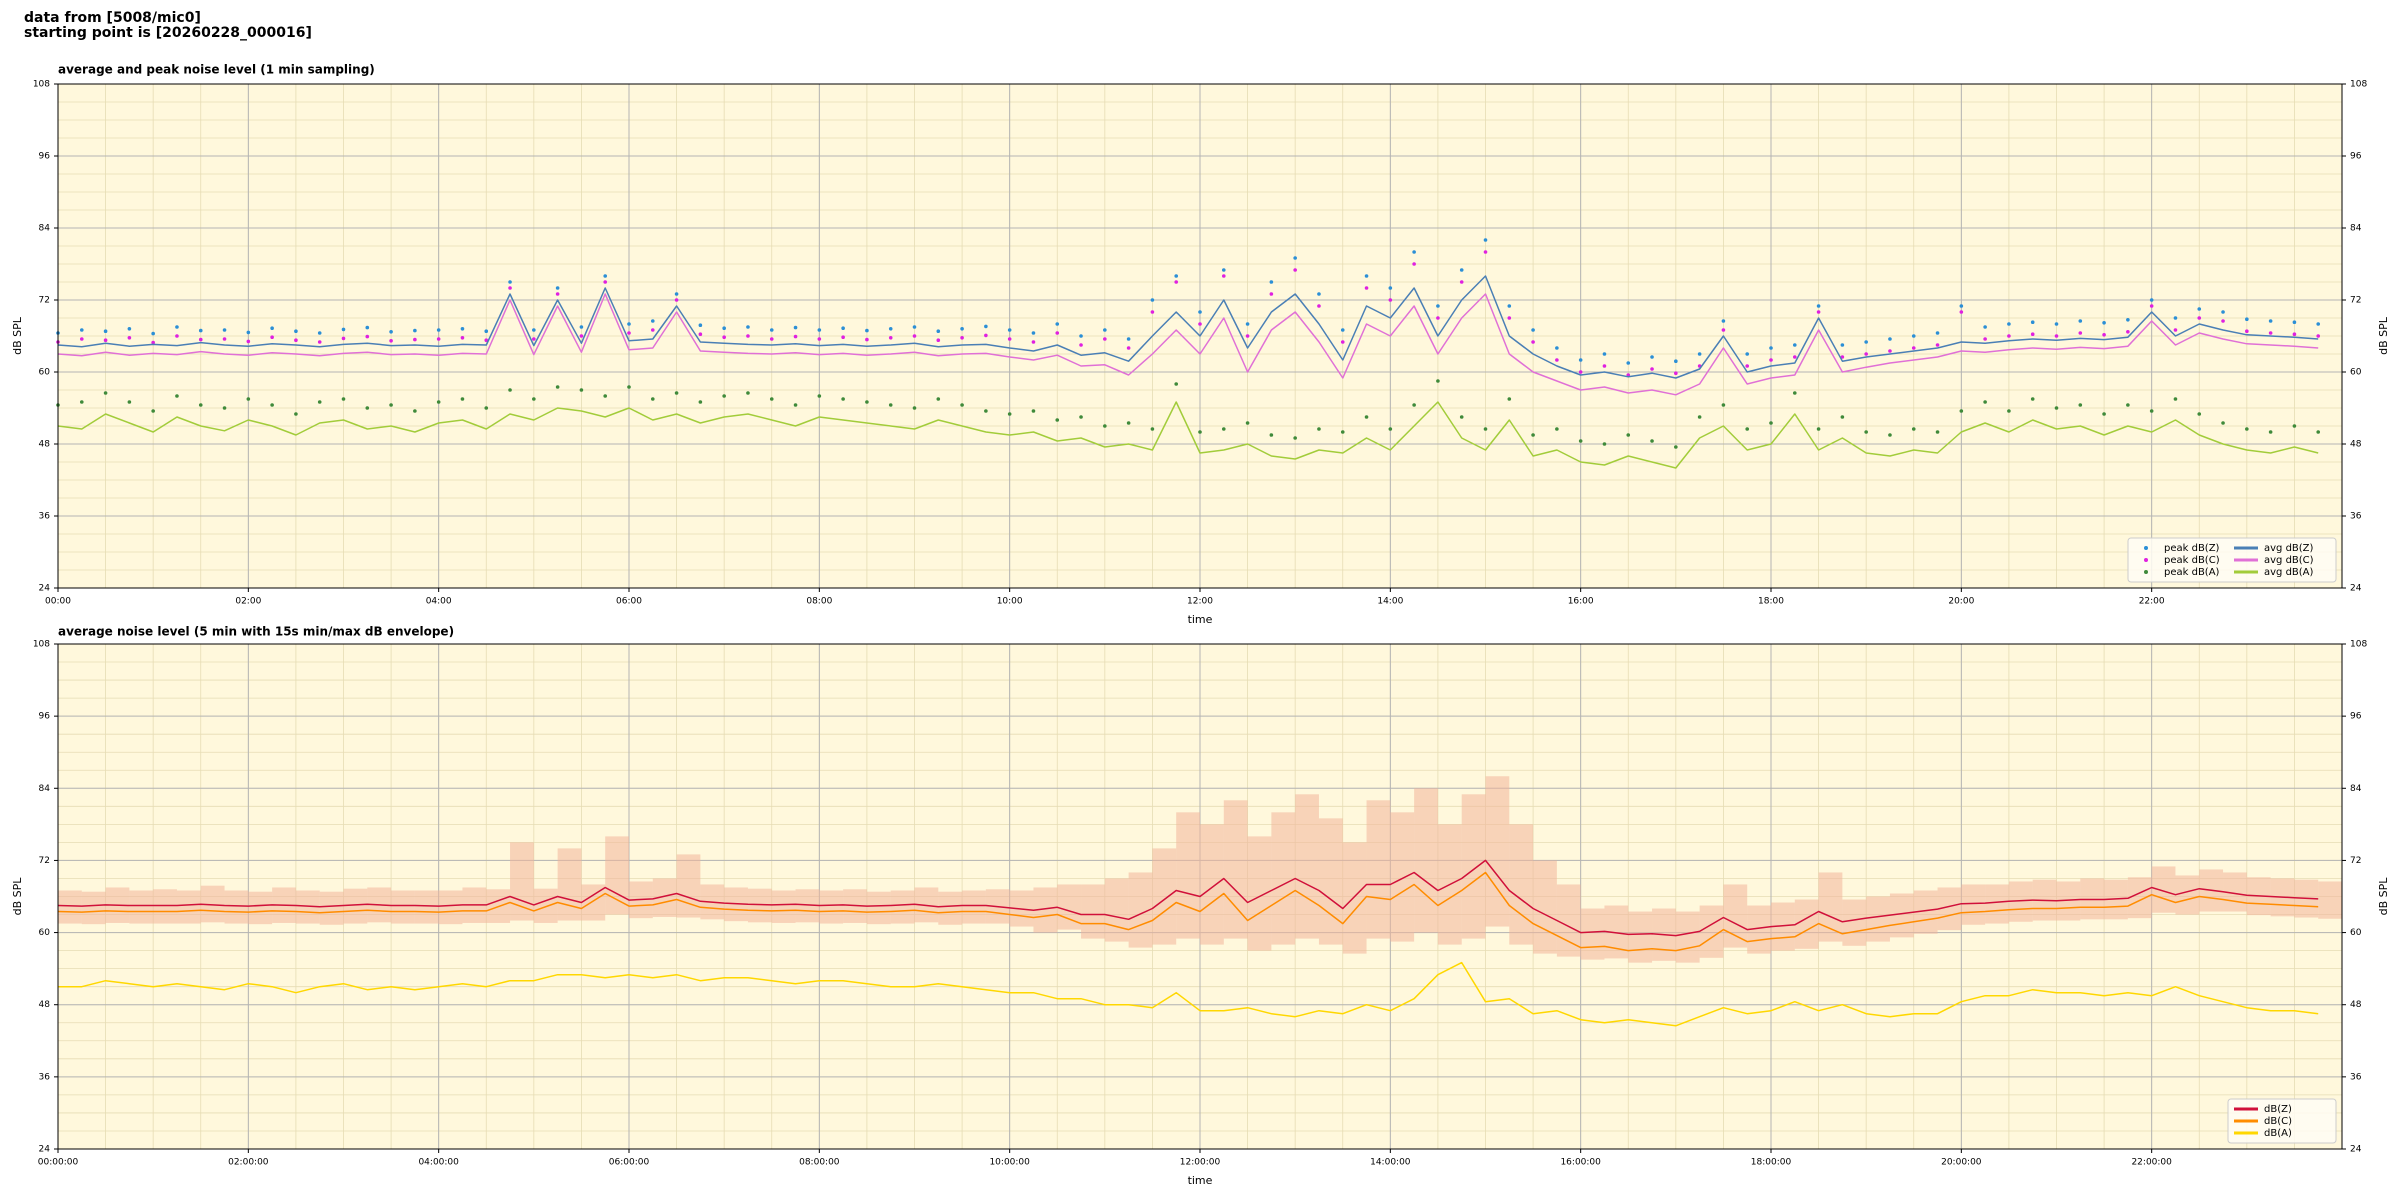 This screenshot has width=2400, height=1204. Describe the element at coordinates (41, 85) in the screenshot. I see `y-tick-label: 108` at that location.